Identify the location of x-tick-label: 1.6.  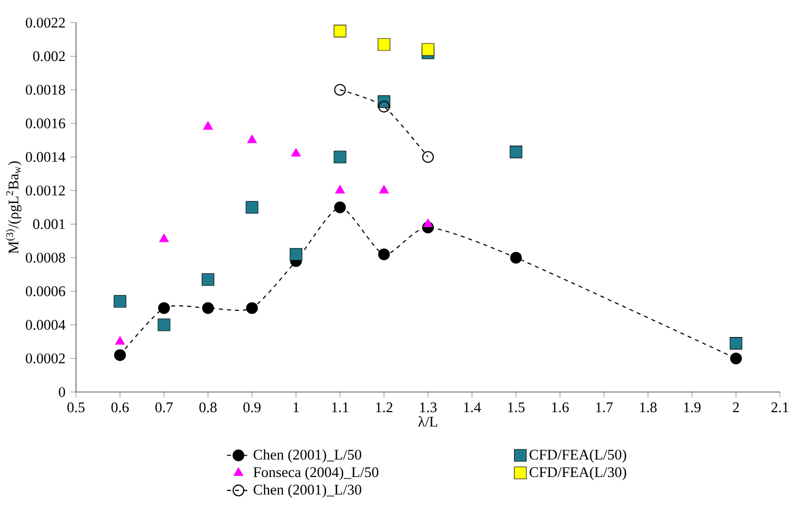
(560, 407).